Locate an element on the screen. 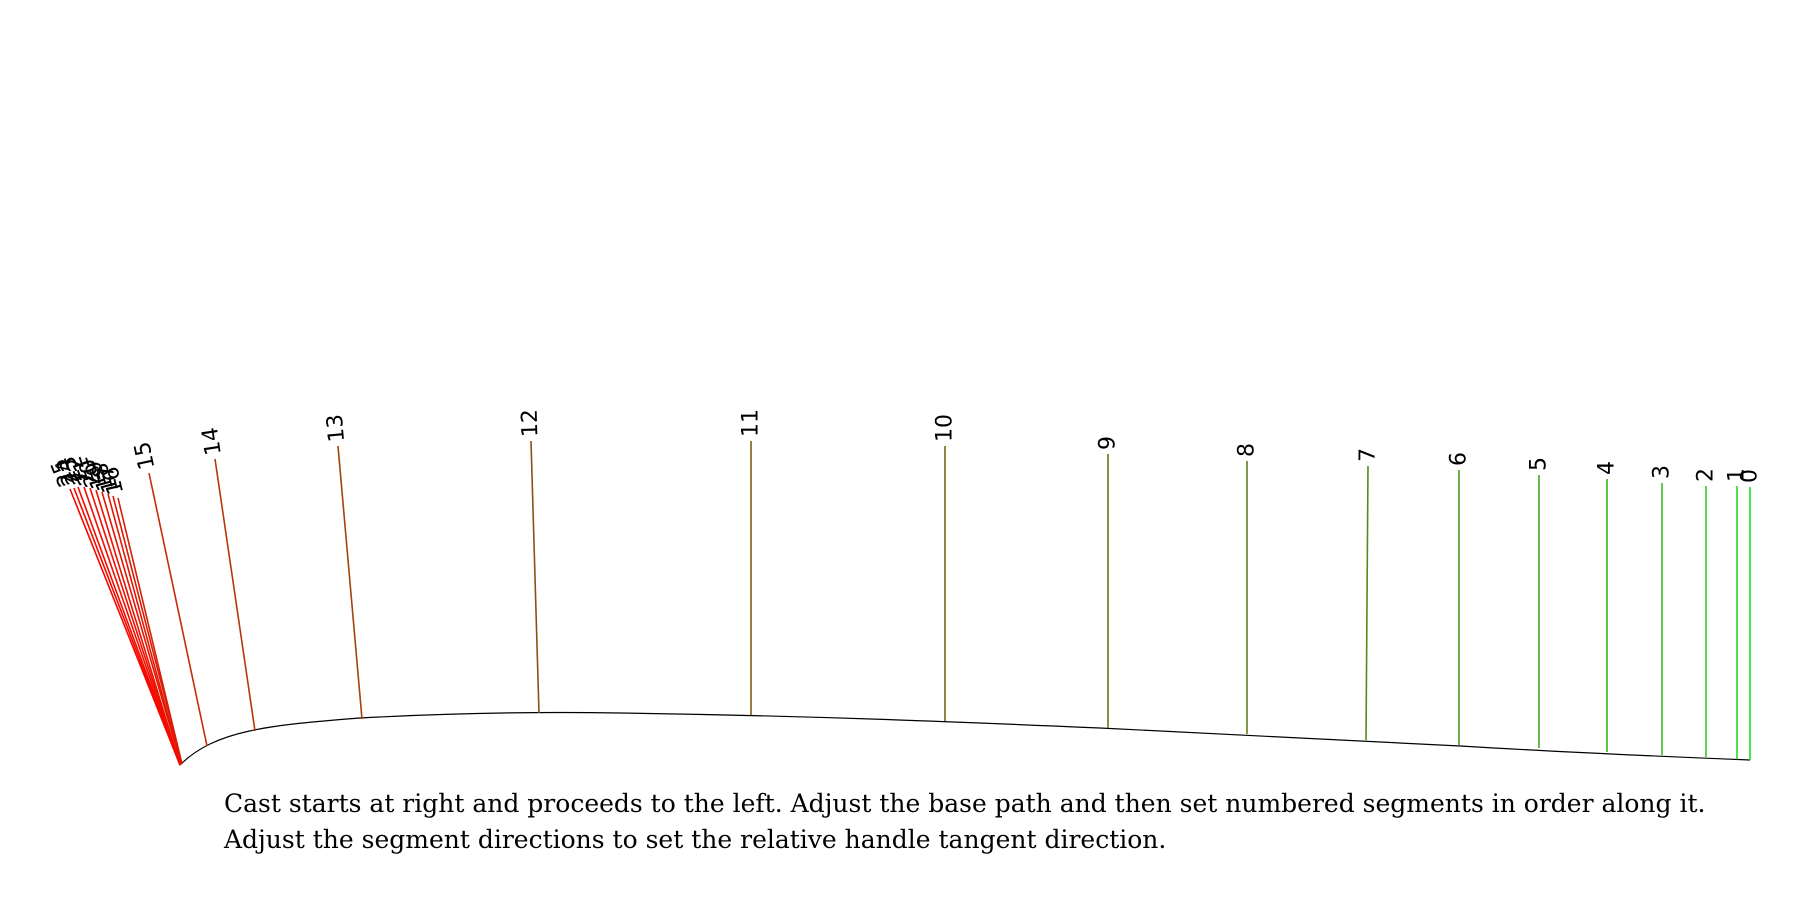 The height and width of the screenshot is (900, 1800). segment-label-8: 8 is located at coordinates (1247, 450).